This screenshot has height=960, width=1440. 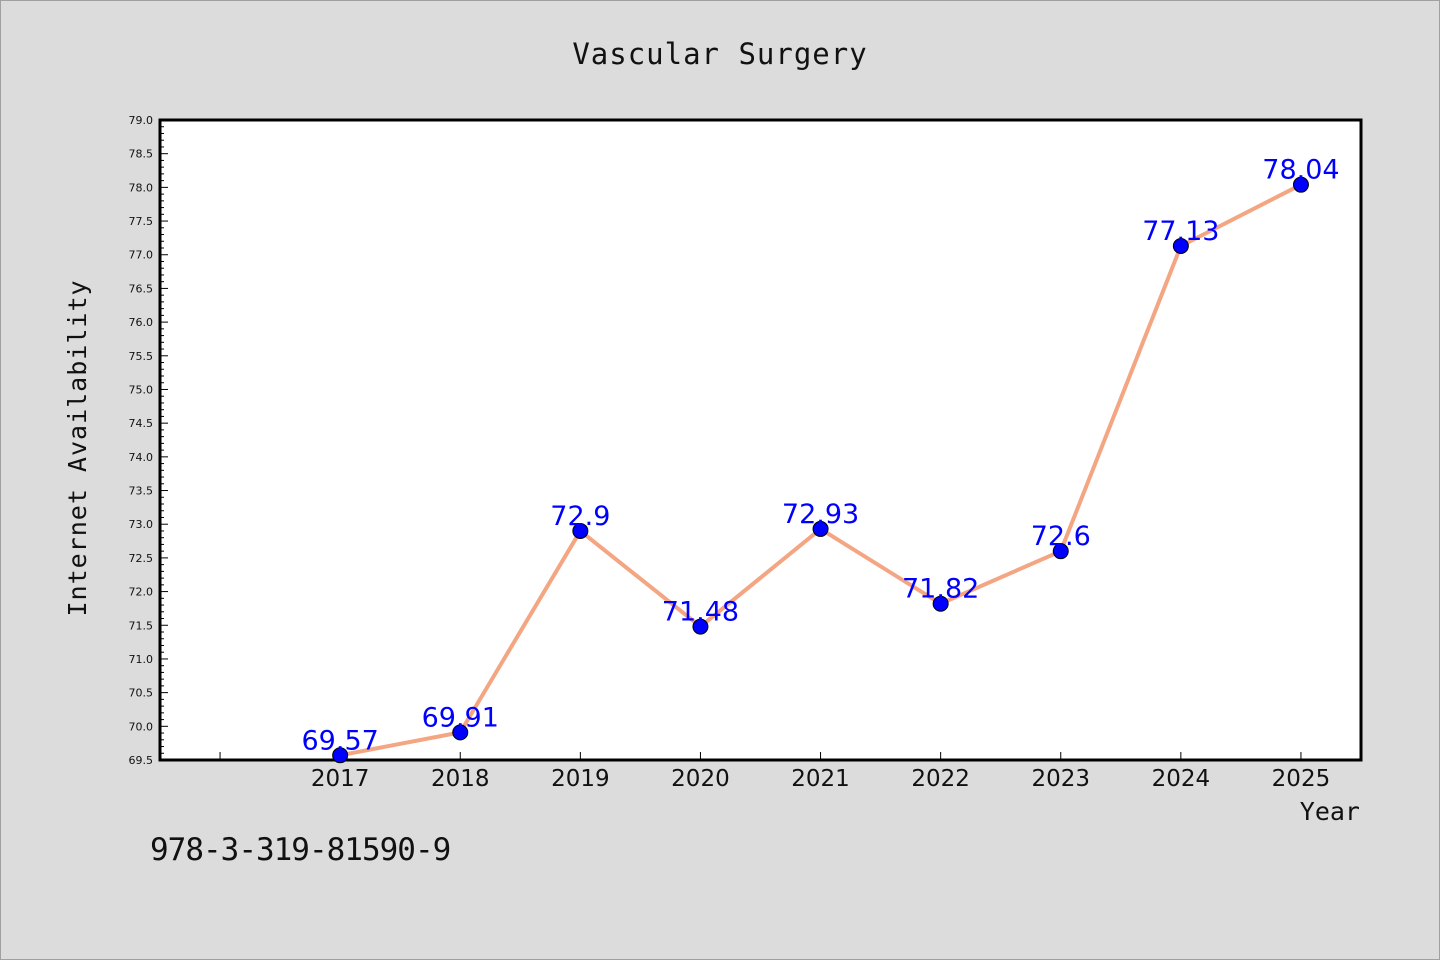 What do you see at coordinates (775, 772) in the screenshot?
I see `x-axis: 2017 2018 2019 2020 2021 2022 2023 2024 2025` at bounding box center [775, 772].